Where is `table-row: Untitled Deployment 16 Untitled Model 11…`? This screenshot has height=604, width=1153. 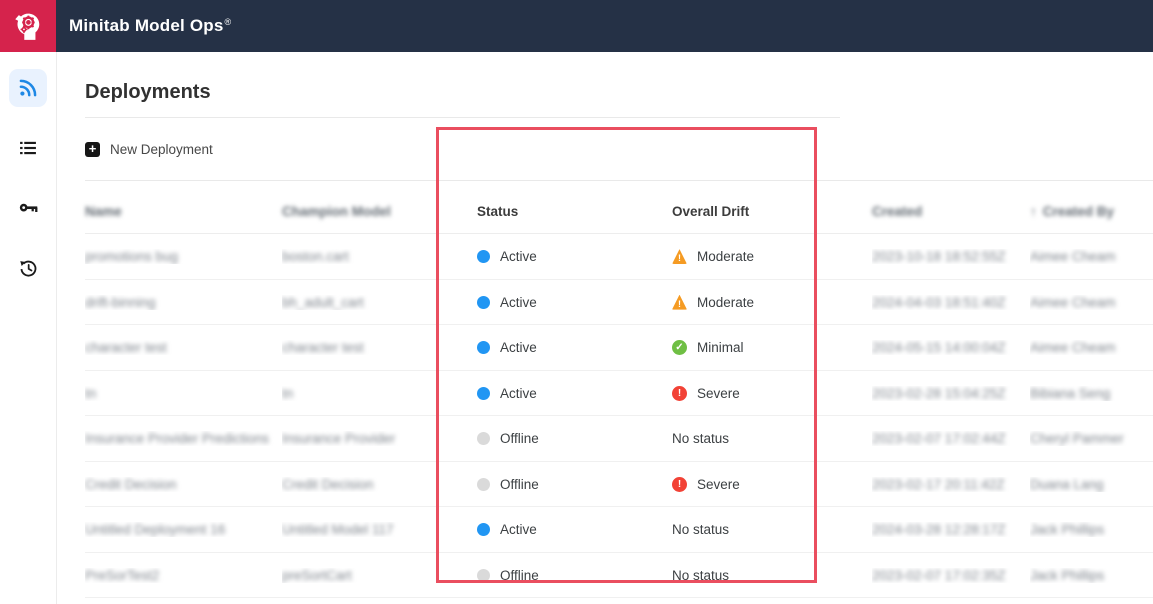
table-row: Untitled Deployment 16 Untitled Model 11… is located at coordinates (619, 530).